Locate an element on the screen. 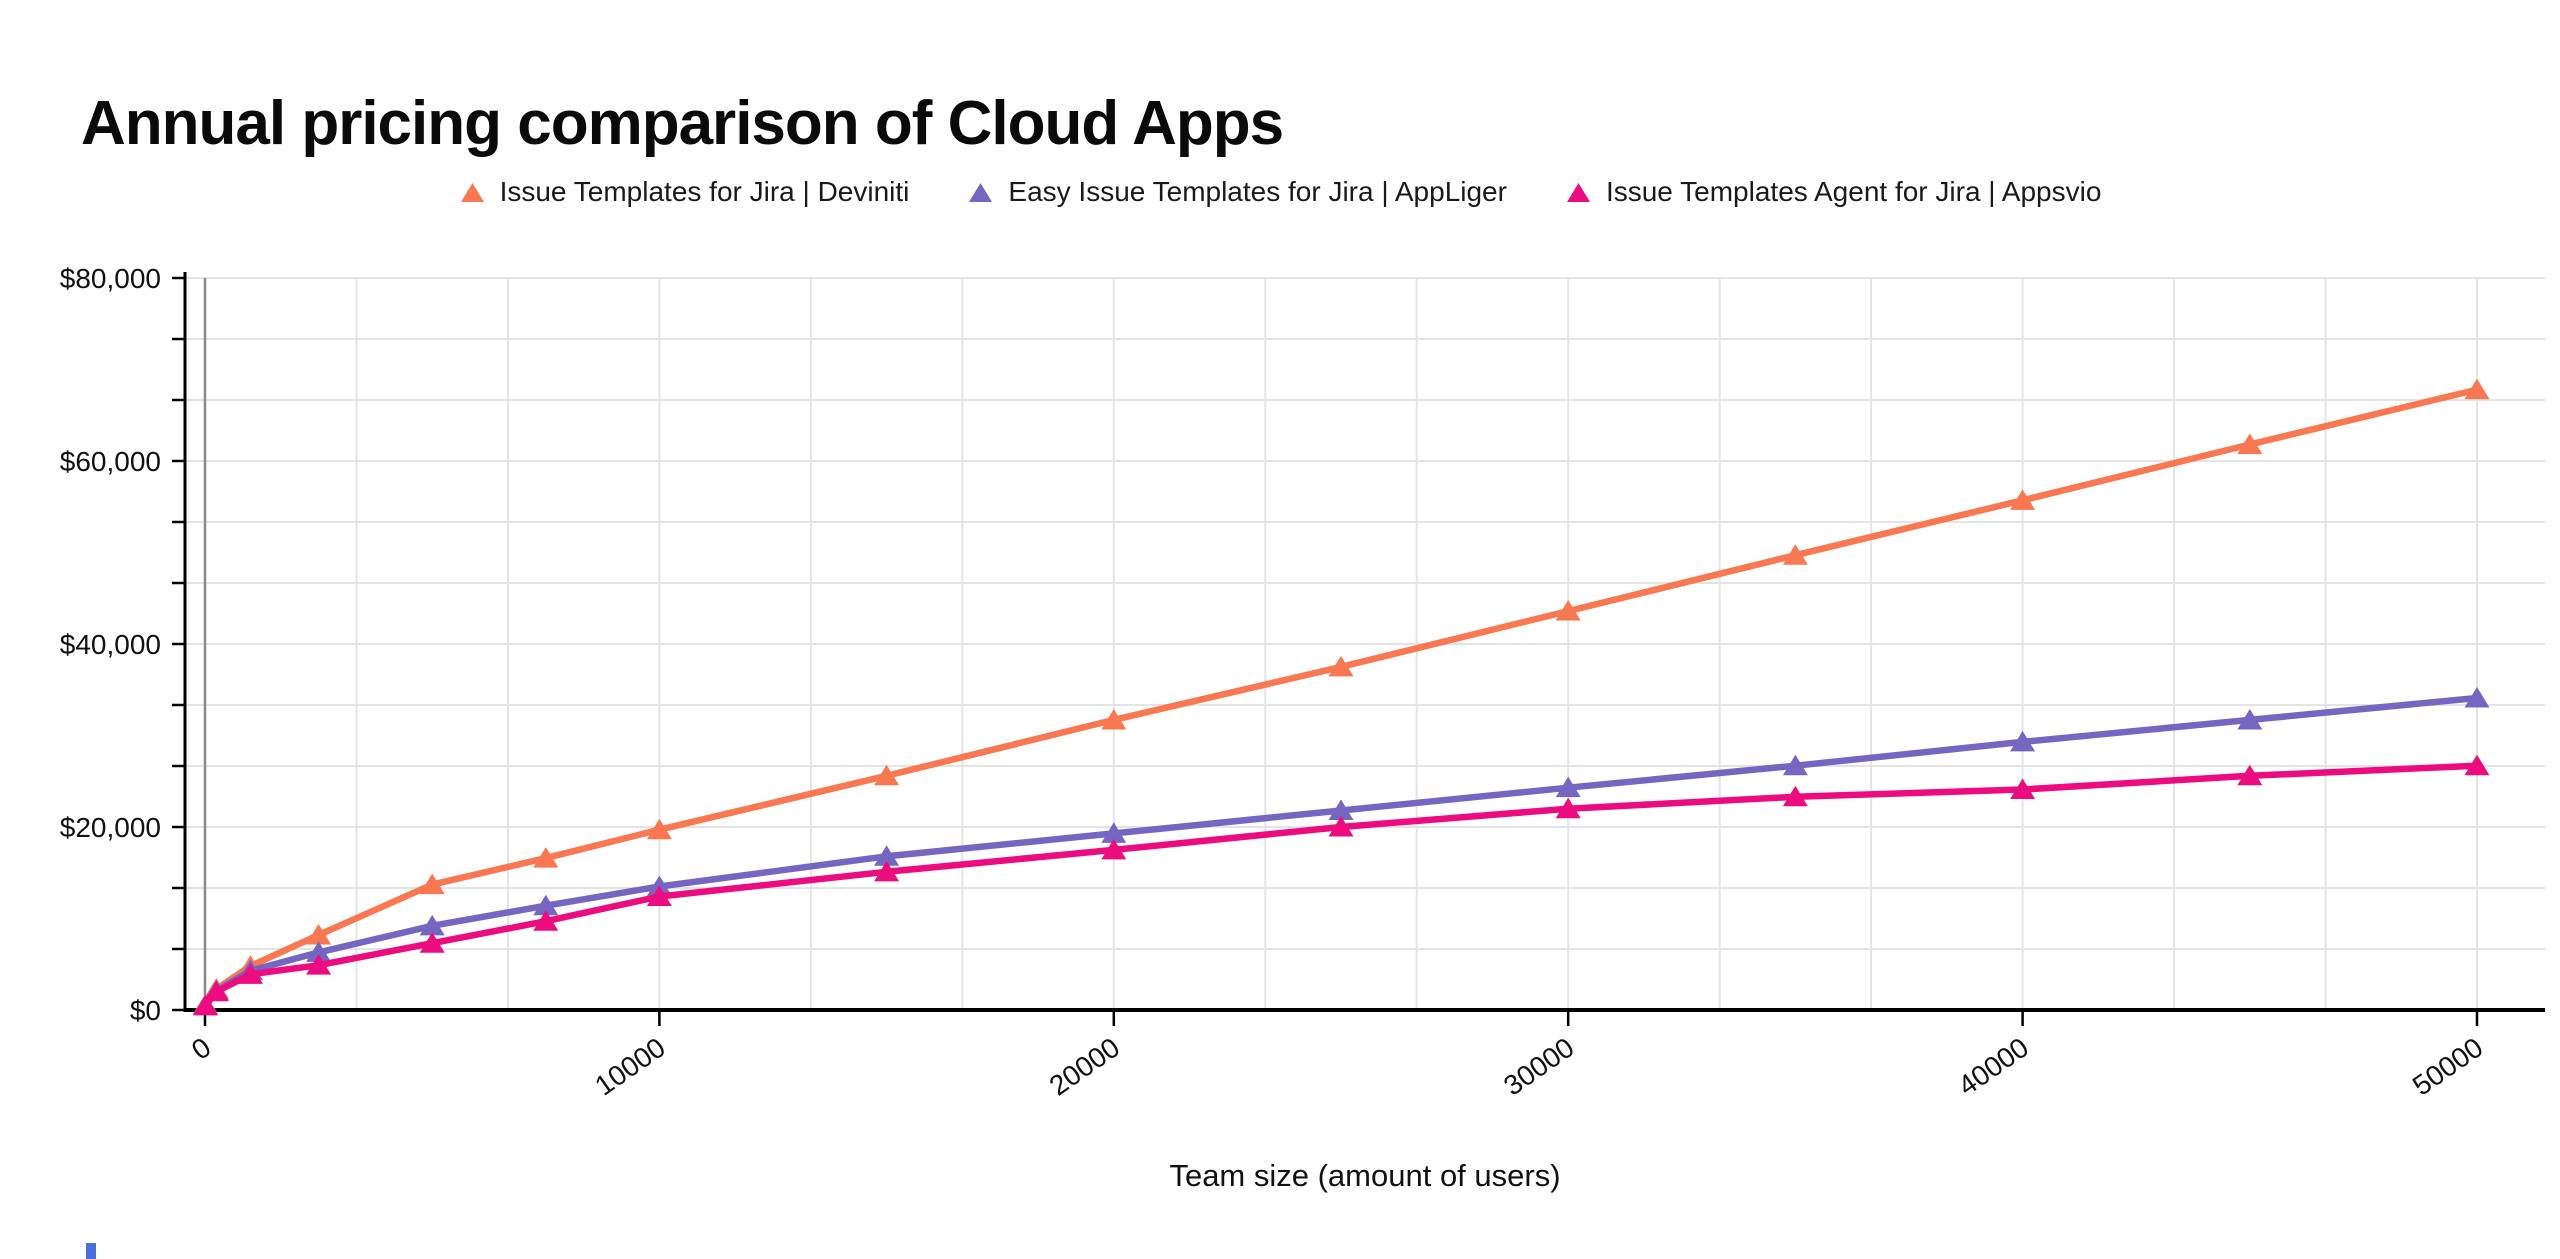  svg-text: 40000 is located at coordinates (1993, 1067).